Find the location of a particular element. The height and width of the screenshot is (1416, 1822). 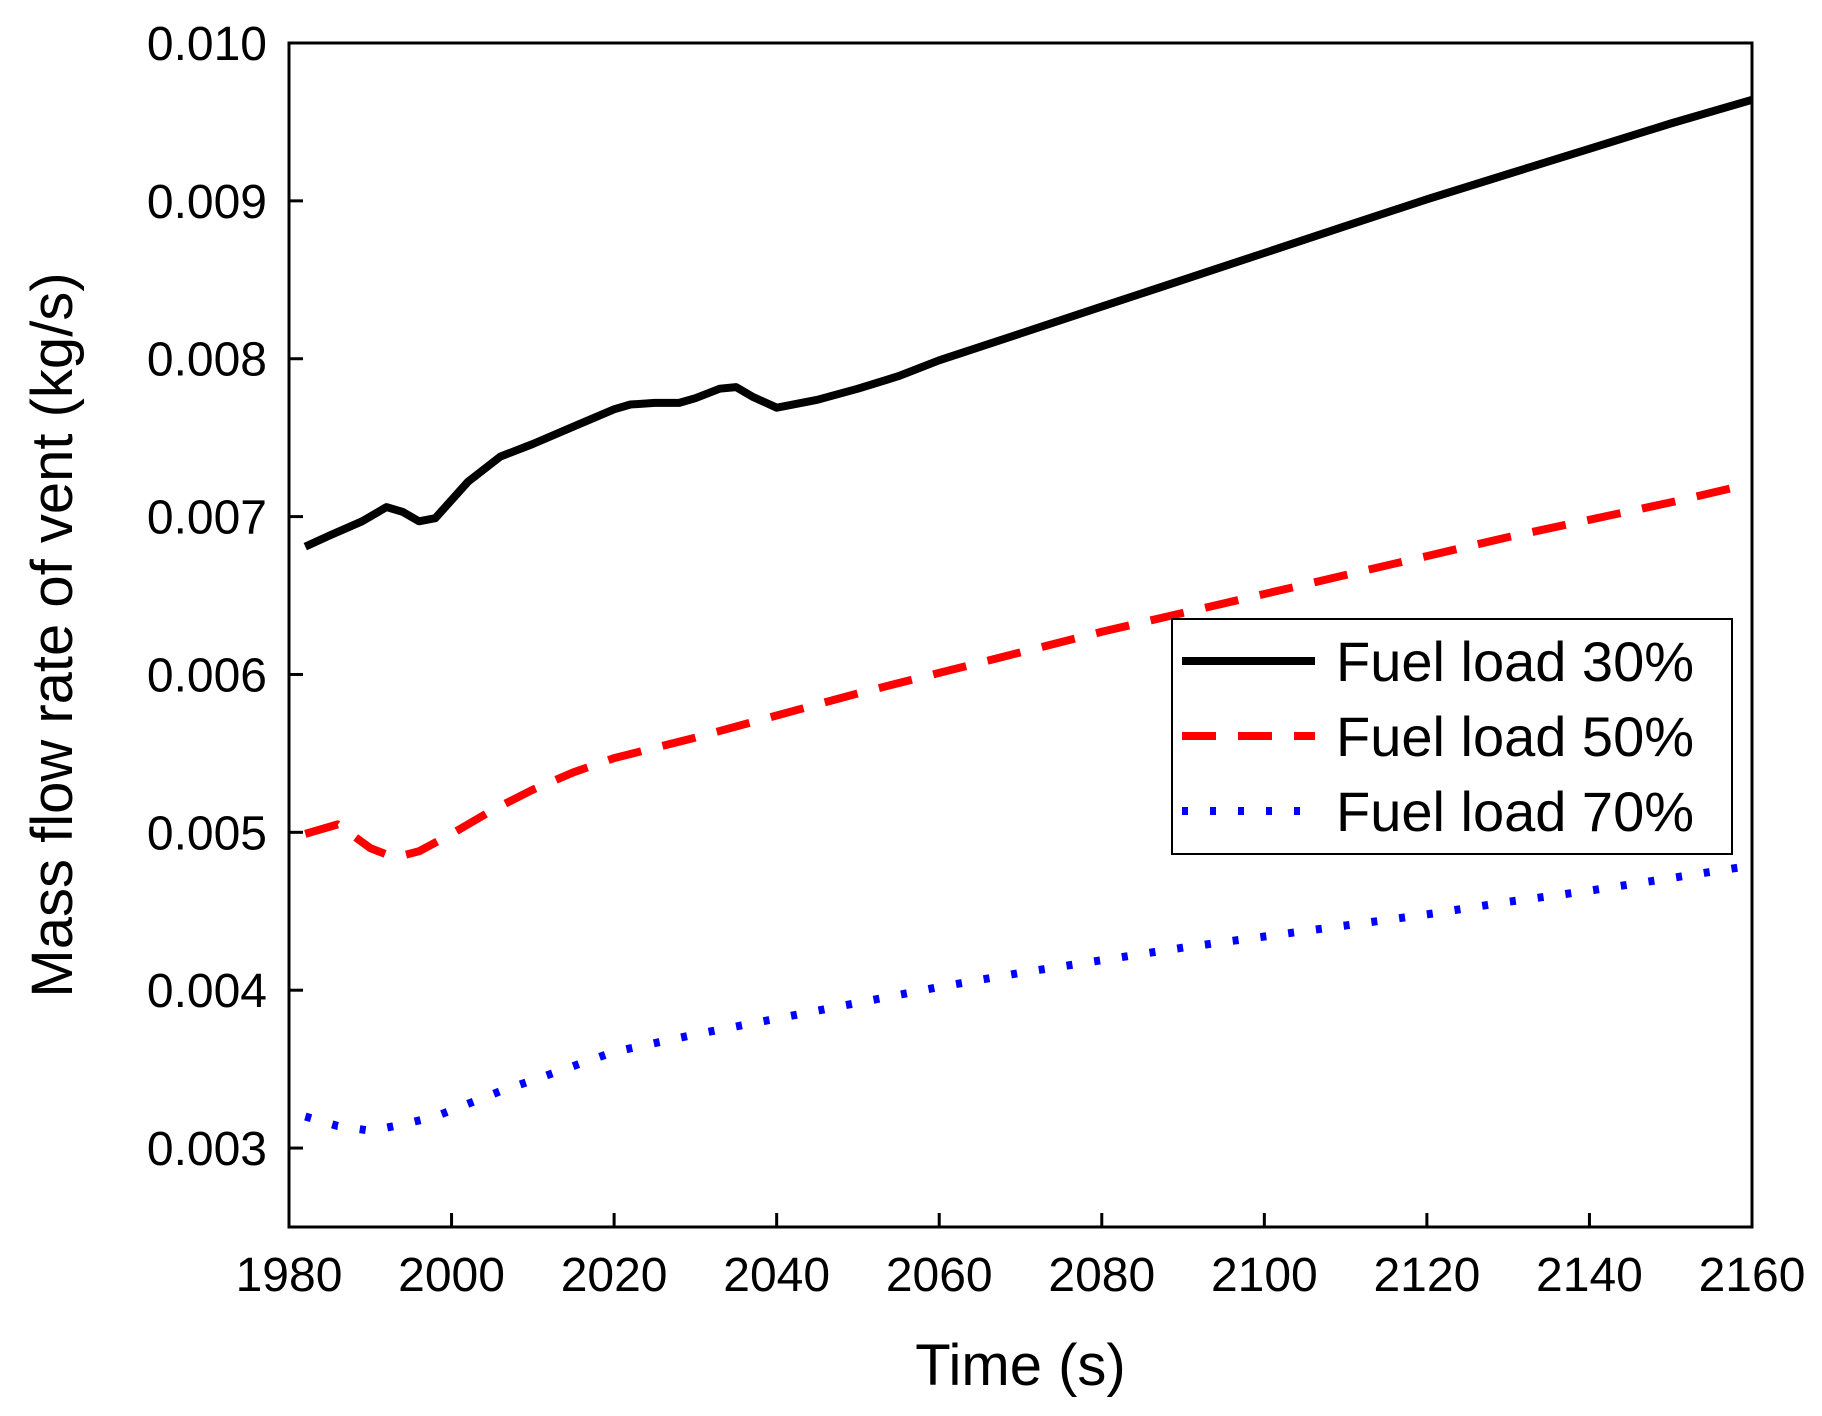

legend: Fuel load 30% Fuel load 50% Fuel load 70% is located at coordinates (1452, 736).